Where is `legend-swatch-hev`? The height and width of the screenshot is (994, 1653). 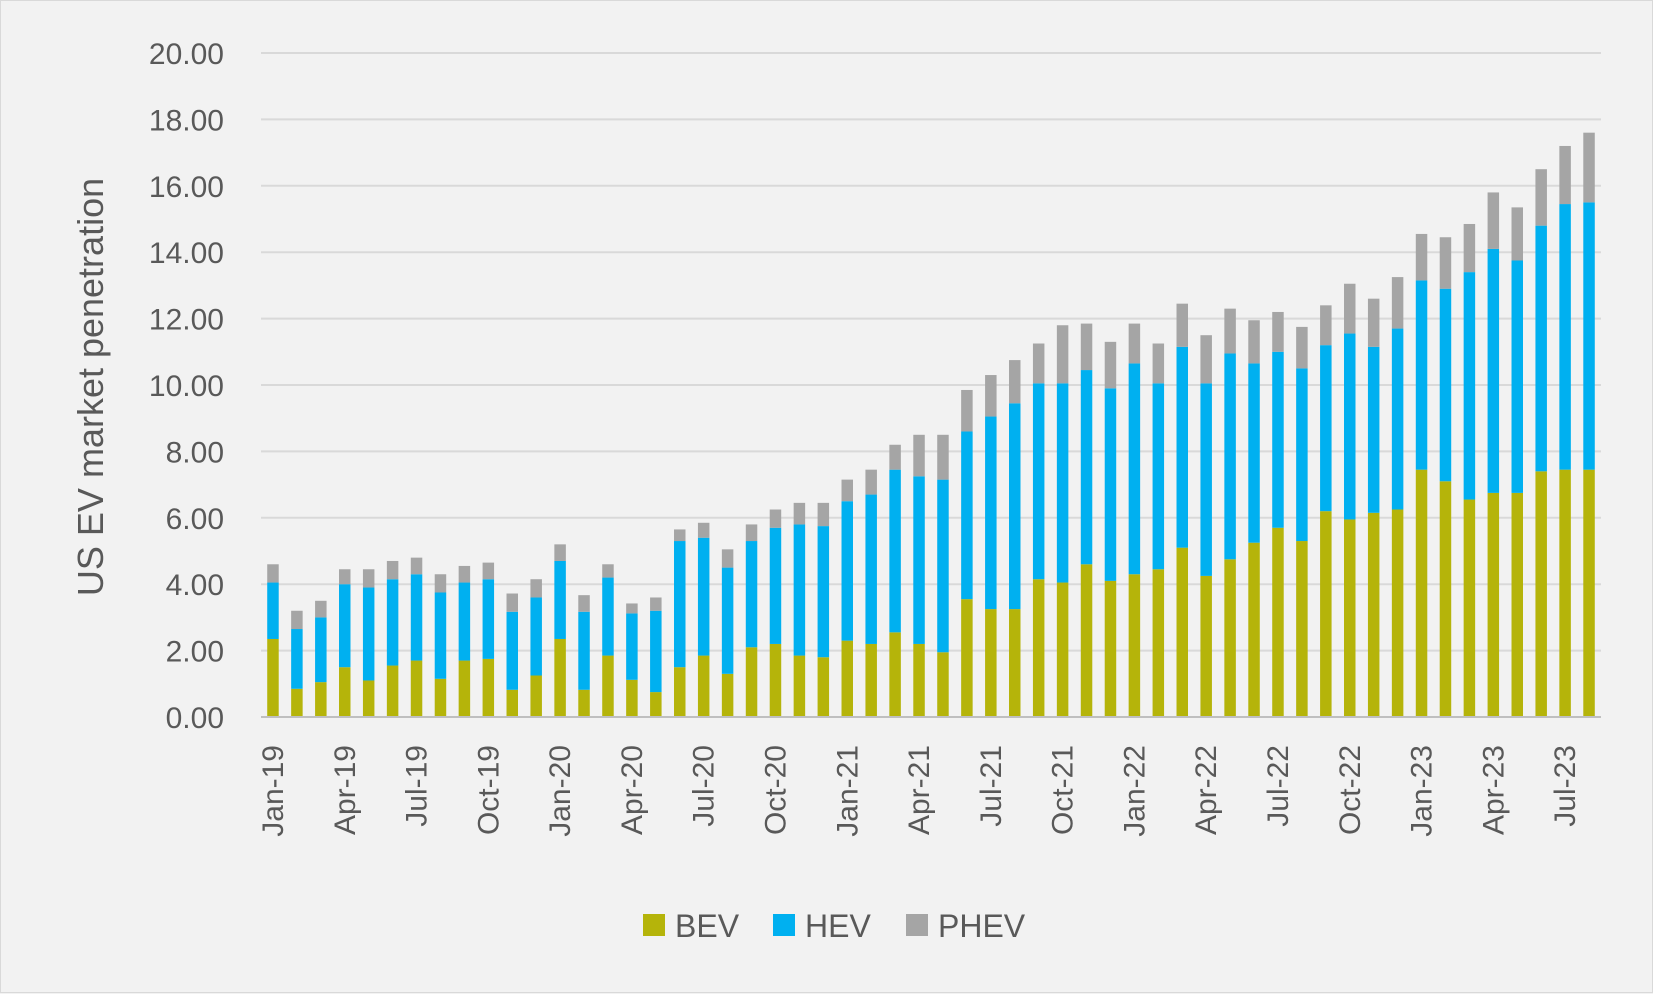
legend-swatch-hev is located at coordinates (784, 925).